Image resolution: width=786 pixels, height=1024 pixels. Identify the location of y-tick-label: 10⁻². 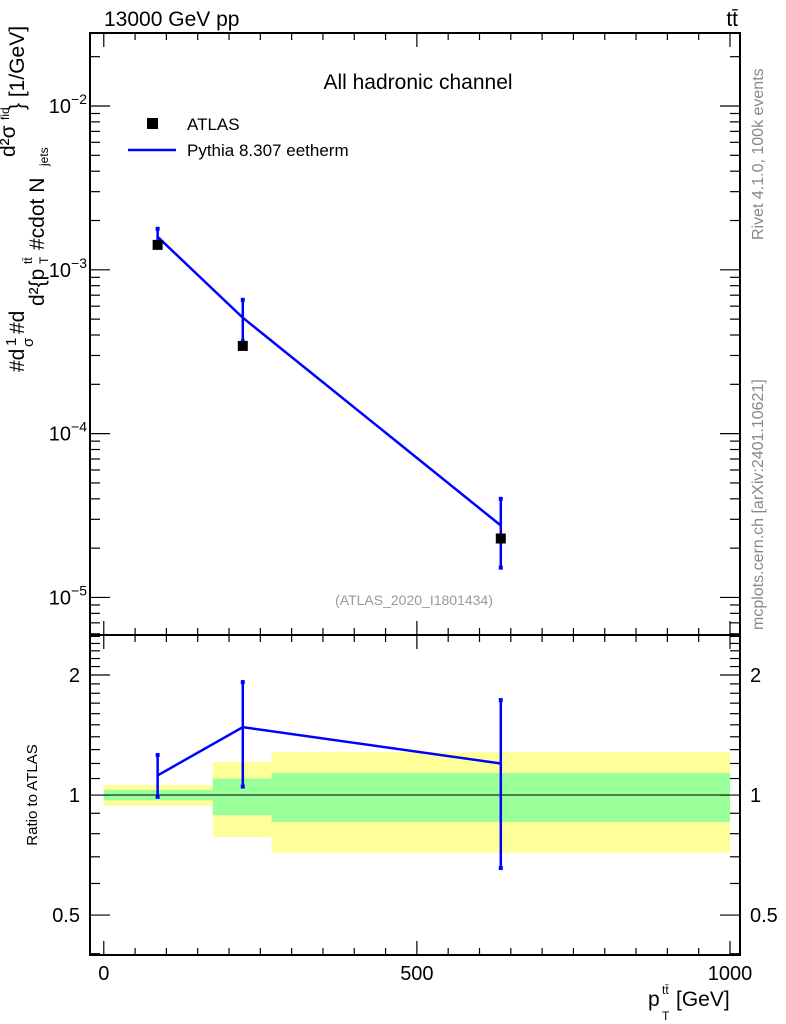
(68, 104).